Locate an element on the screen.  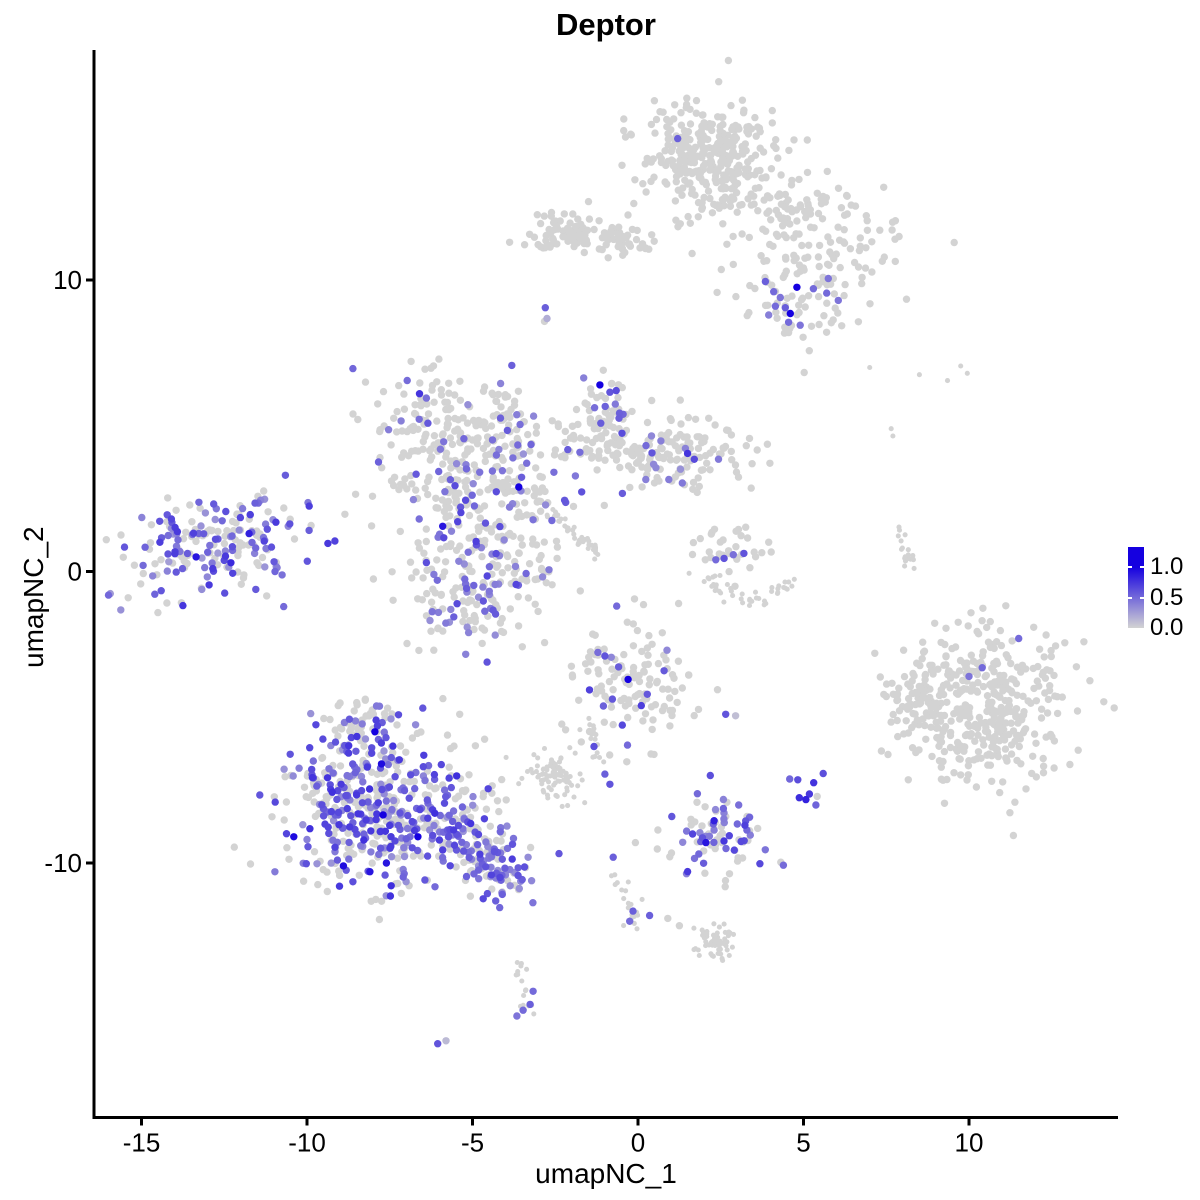
x-tick-label: -10 is located at coordinates (307, 1143).